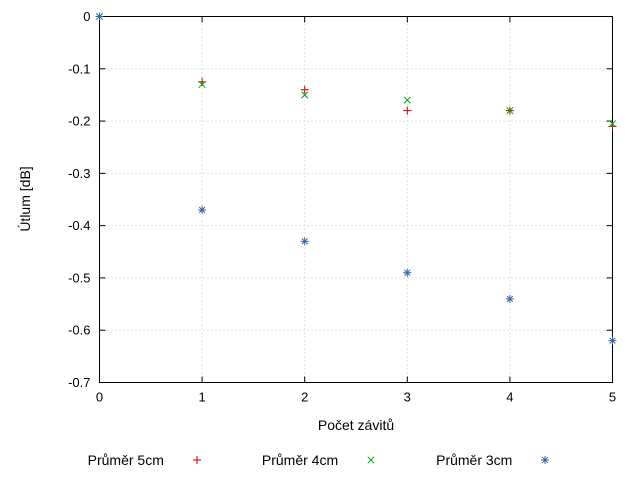 This screenshot has width=640, height=480. I want to click on svg-text: -0.4, so click(79, 225).